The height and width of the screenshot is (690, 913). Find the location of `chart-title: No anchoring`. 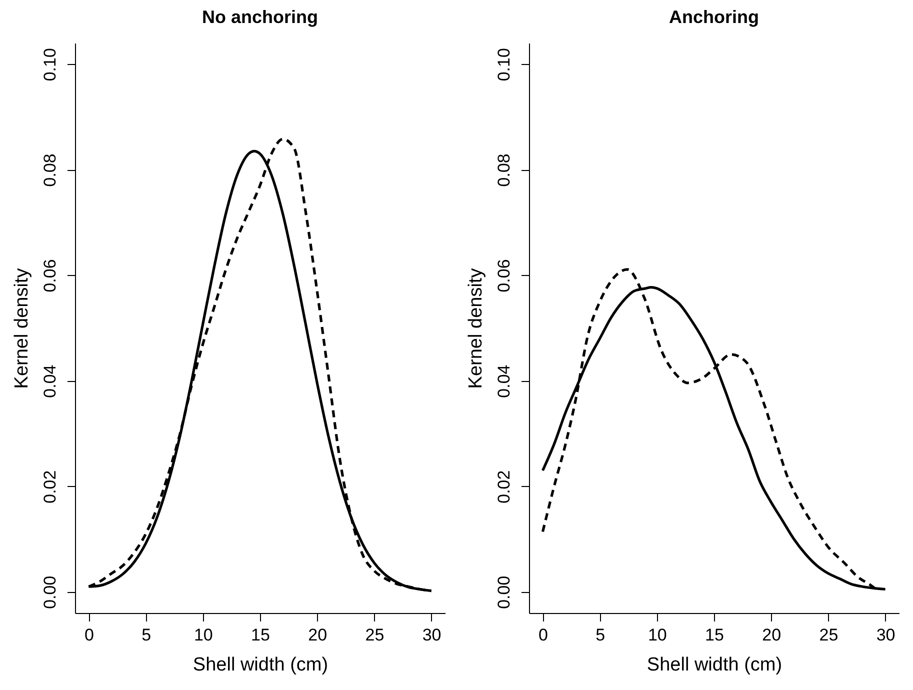

chart-title: No anchoring is located at coordinates (260, 17).